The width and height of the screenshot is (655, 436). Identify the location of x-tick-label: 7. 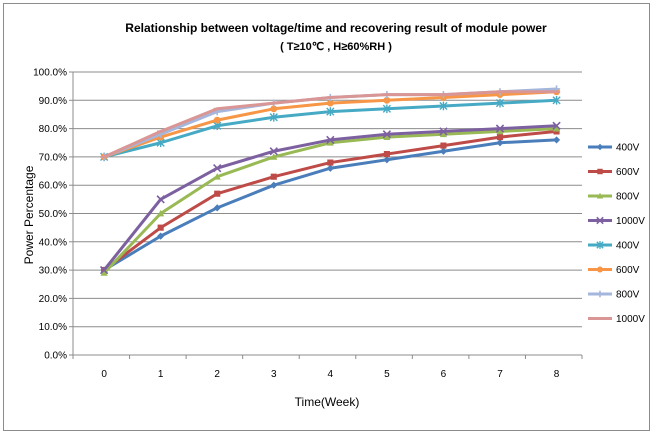
(500, 374).